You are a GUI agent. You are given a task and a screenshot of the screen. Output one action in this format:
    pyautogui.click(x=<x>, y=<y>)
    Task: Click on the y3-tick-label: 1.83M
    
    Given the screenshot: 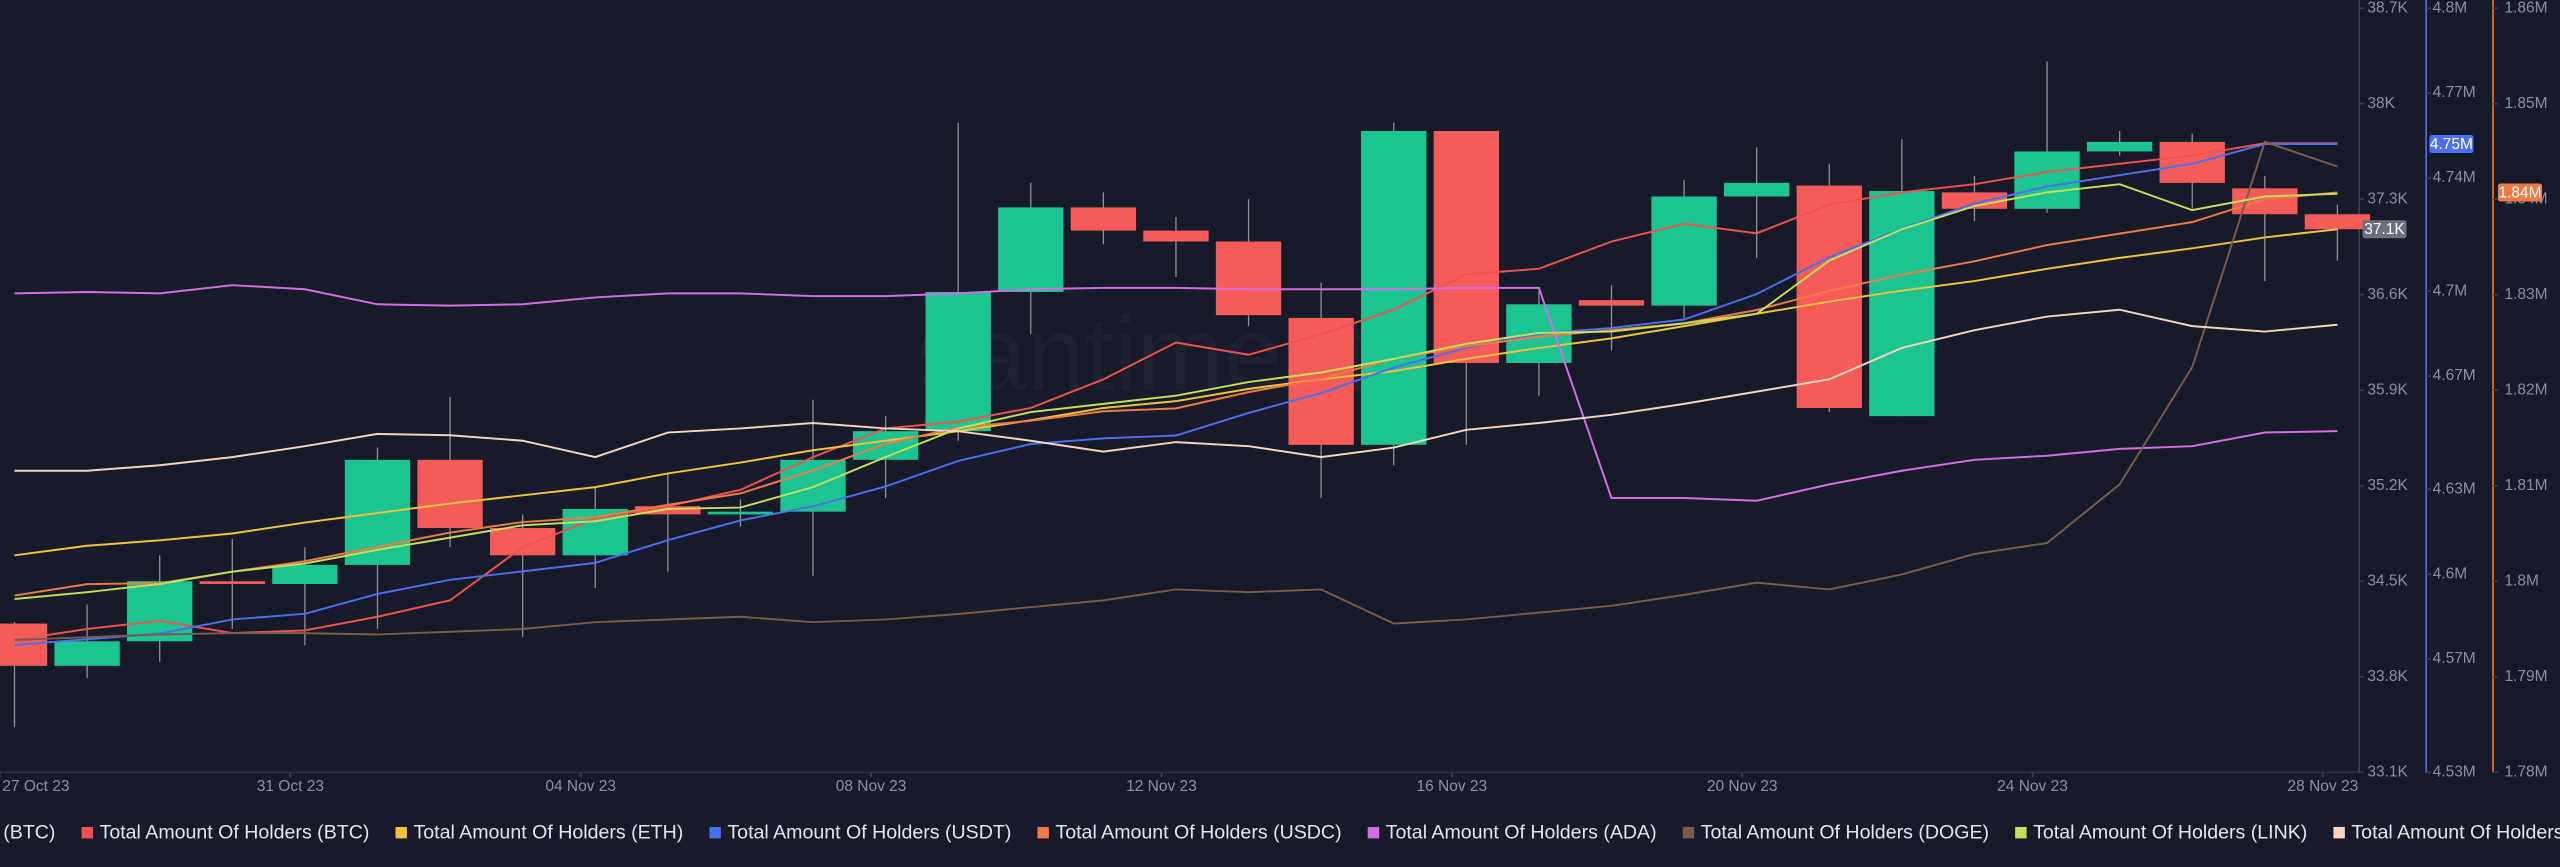 What is the action you would take?
    pyautogui.click(x=2525, y=294)
    